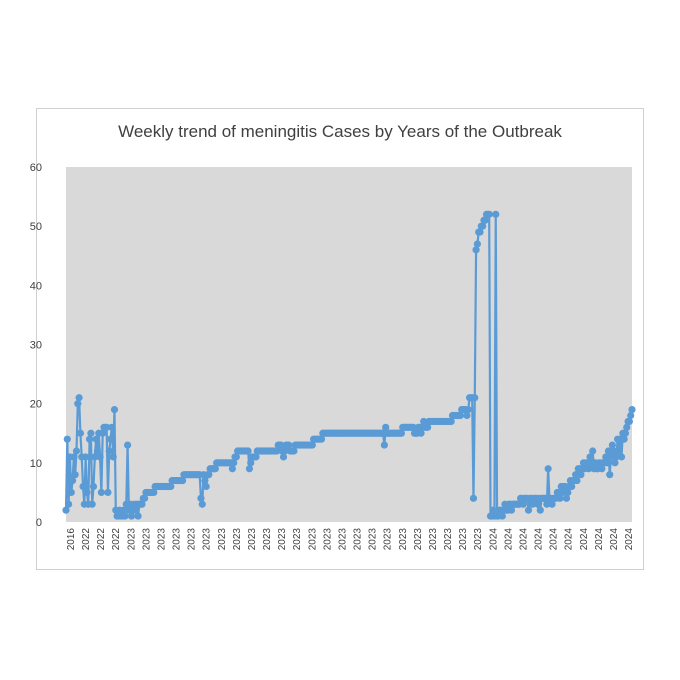  Describe the element at coordinates (36, 345) in the screenshot. I see `y-axis: 0 10 20 30 40 50 60` at that location.